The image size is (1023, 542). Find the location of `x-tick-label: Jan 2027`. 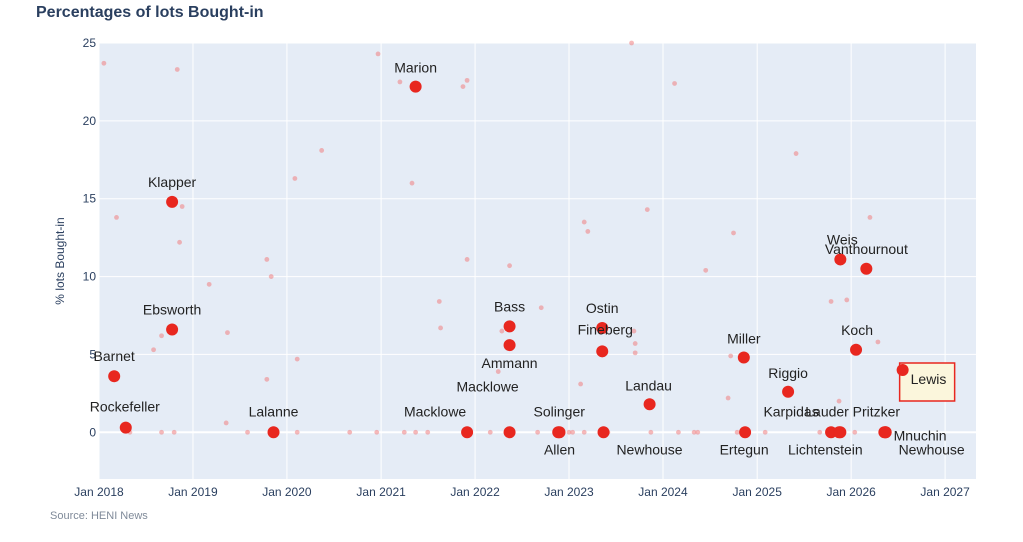

x-tick-label: Jan 2027 is located at coordinates (945, 492).